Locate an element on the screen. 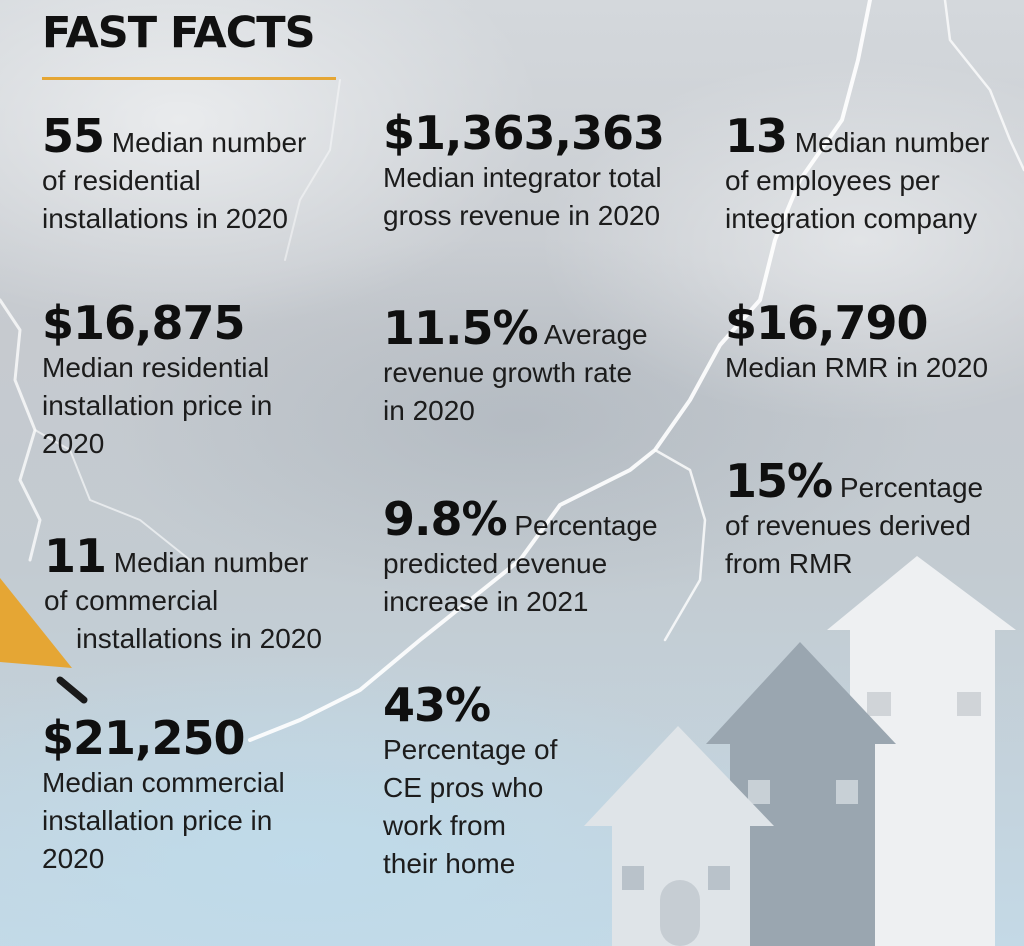 This screenshot has width=1024, height=946. fact-text: from RMR is located at coordinates (789, 563).